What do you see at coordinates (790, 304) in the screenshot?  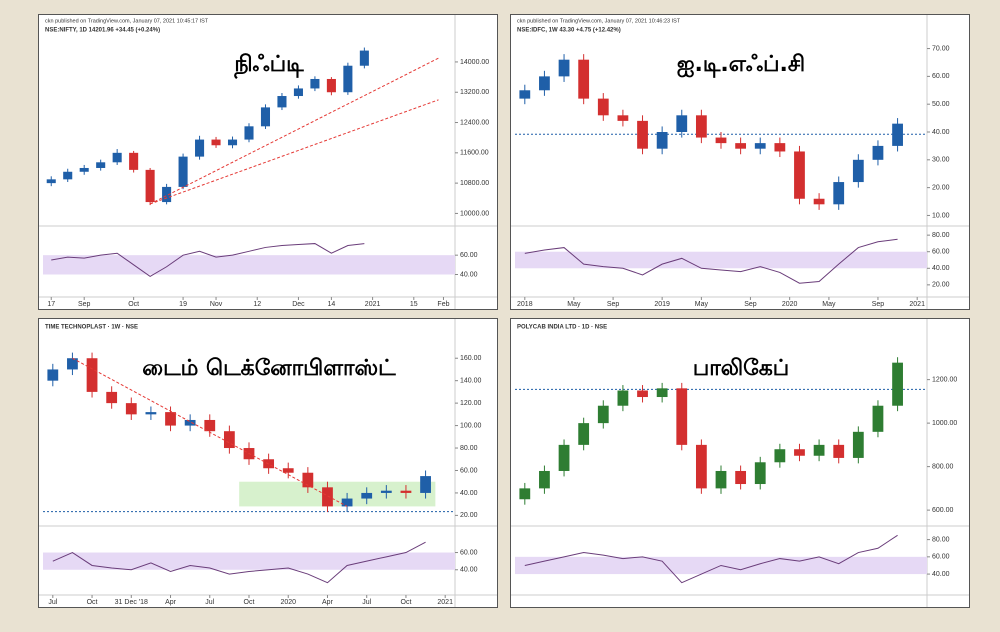 I see `x-tick-label: 2020` at bounding box center [790, 304].